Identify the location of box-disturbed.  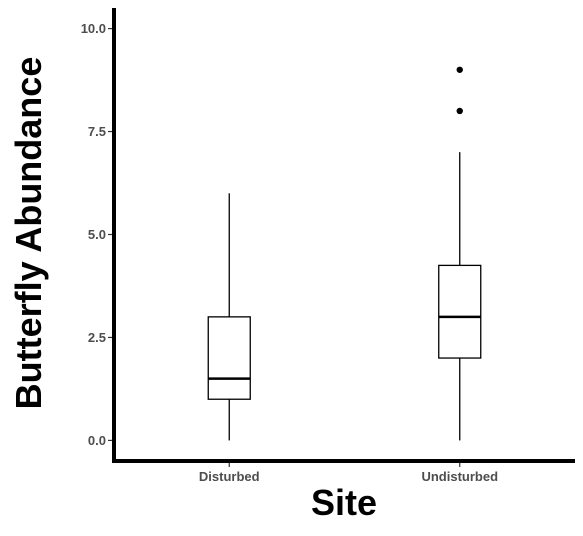
(229, 317).